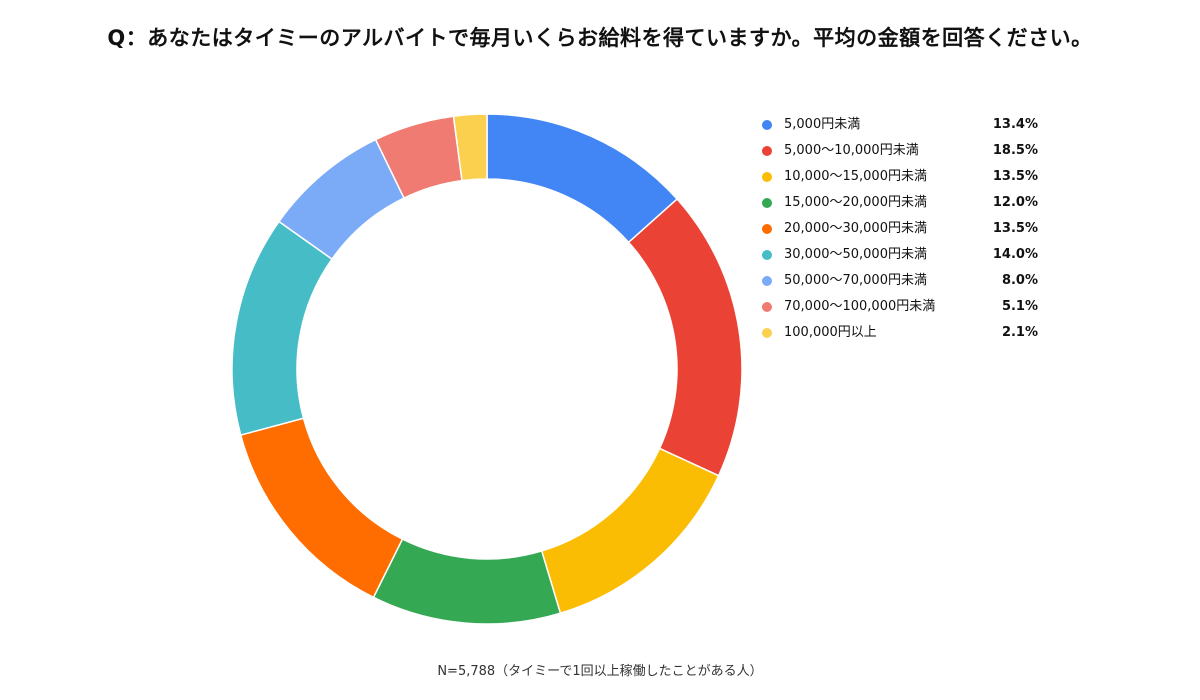 The image size is (1200, 700). Describe the element at coordinates (600, 671) in the screenshot. I see `chart-footnote: N=5,788（タイミーで1回以上稼働したことがある人）` at that location.